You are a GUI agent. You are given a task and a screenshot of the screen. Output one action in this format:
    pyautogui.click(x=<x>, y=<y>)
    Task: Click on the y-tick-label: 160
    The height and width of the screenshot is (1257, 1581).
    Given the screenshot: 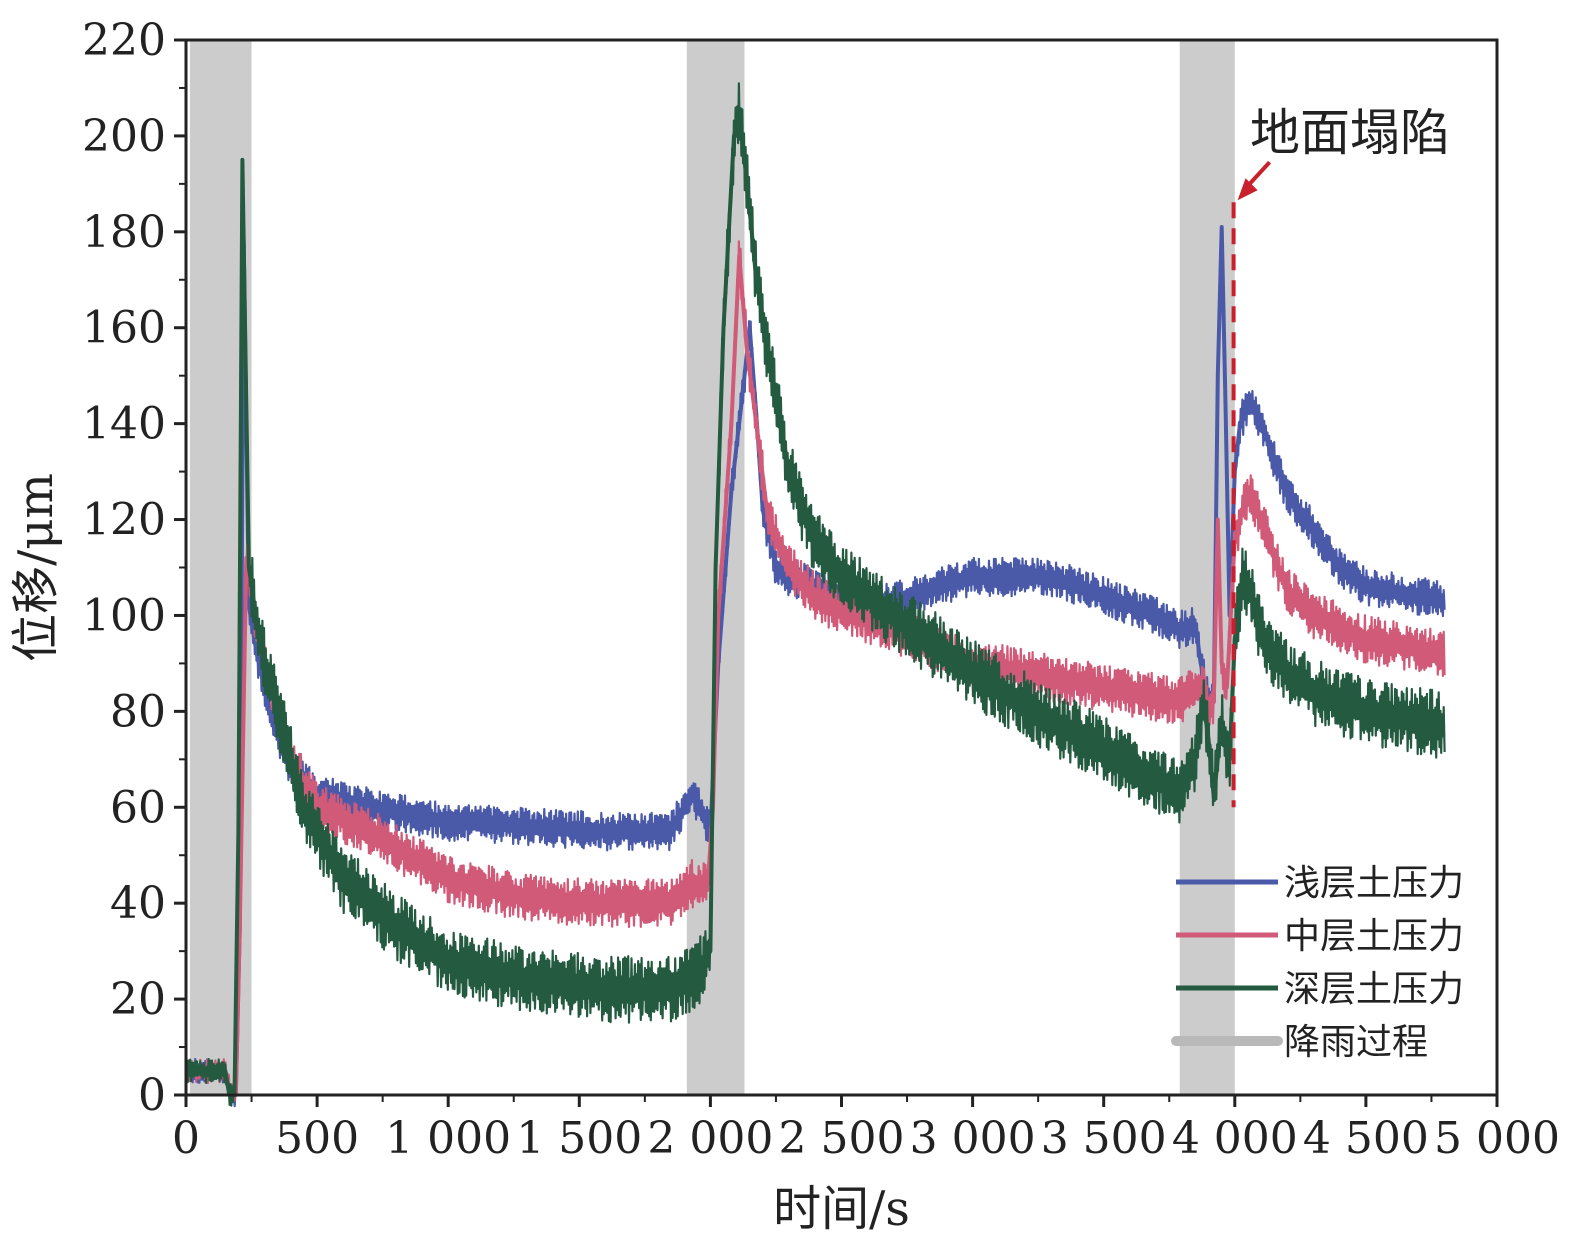 What is the action you would take?
    pyautogui.click(x=124, y=328)
    